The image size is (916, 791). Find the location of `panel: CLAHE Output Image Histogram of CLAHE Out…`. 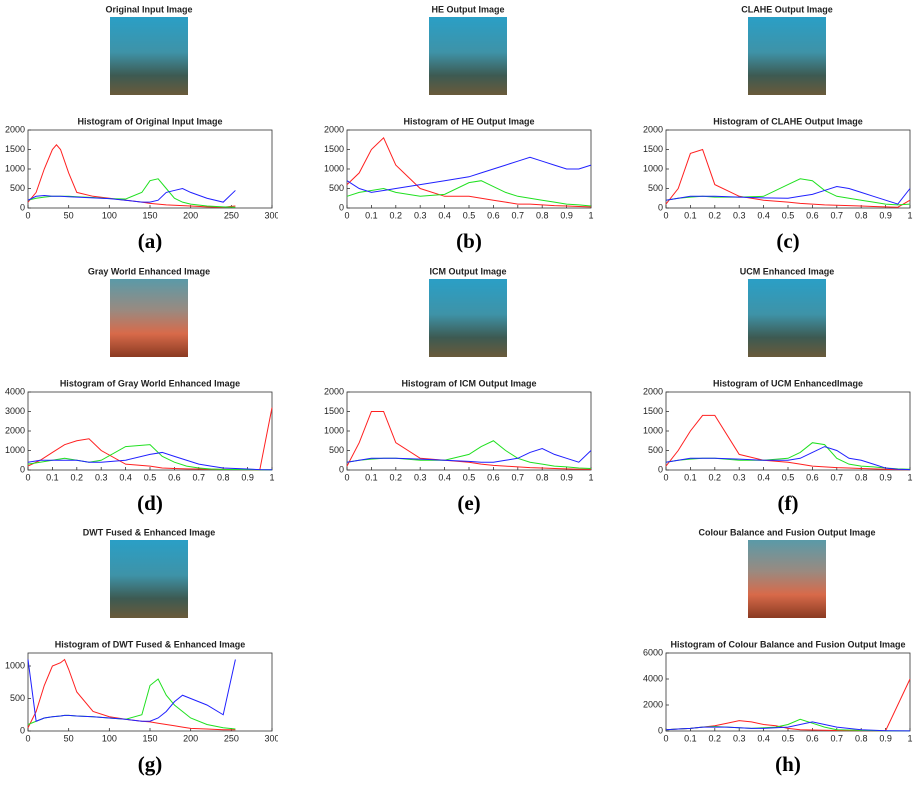

panel: CLAHE Output Image Histogram of CLAHE Out… is located at coordinates (778, 128).